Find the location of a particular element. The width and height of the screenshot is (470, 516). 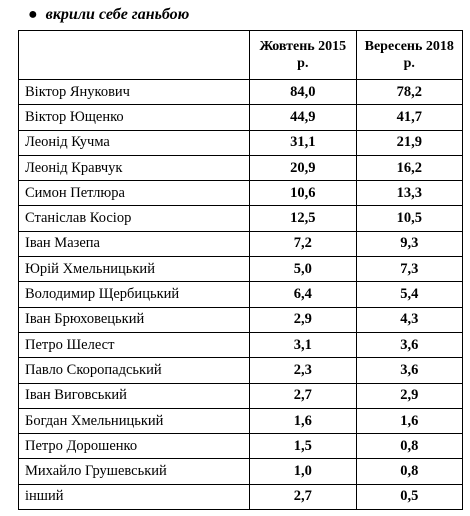

value-cell: 5,4 is located at coordinates (409, 294).